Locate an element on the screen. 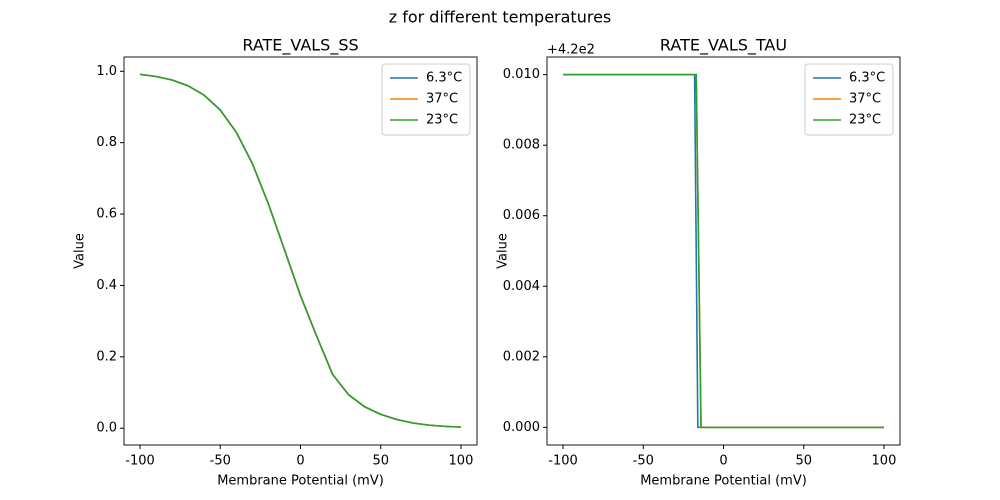  y-tick-label: 0.4 is located at coordinates (106, 285).